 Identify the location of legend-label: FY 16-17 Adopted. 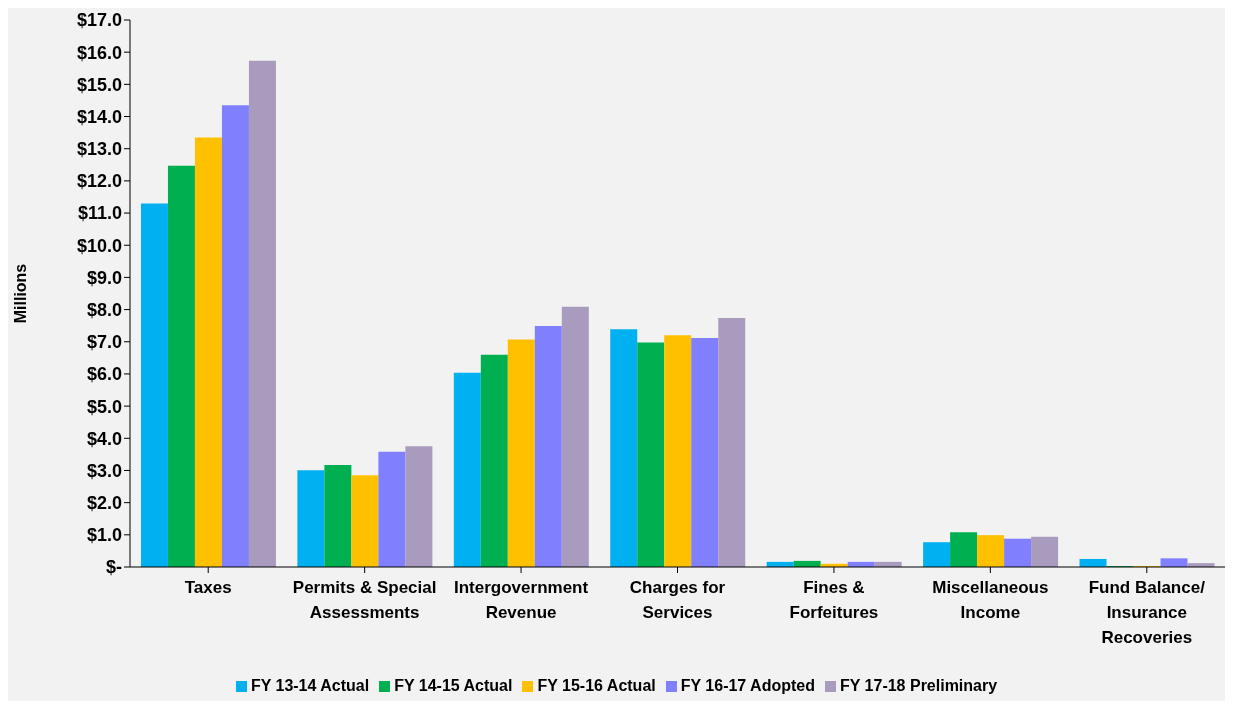
(747, 685).